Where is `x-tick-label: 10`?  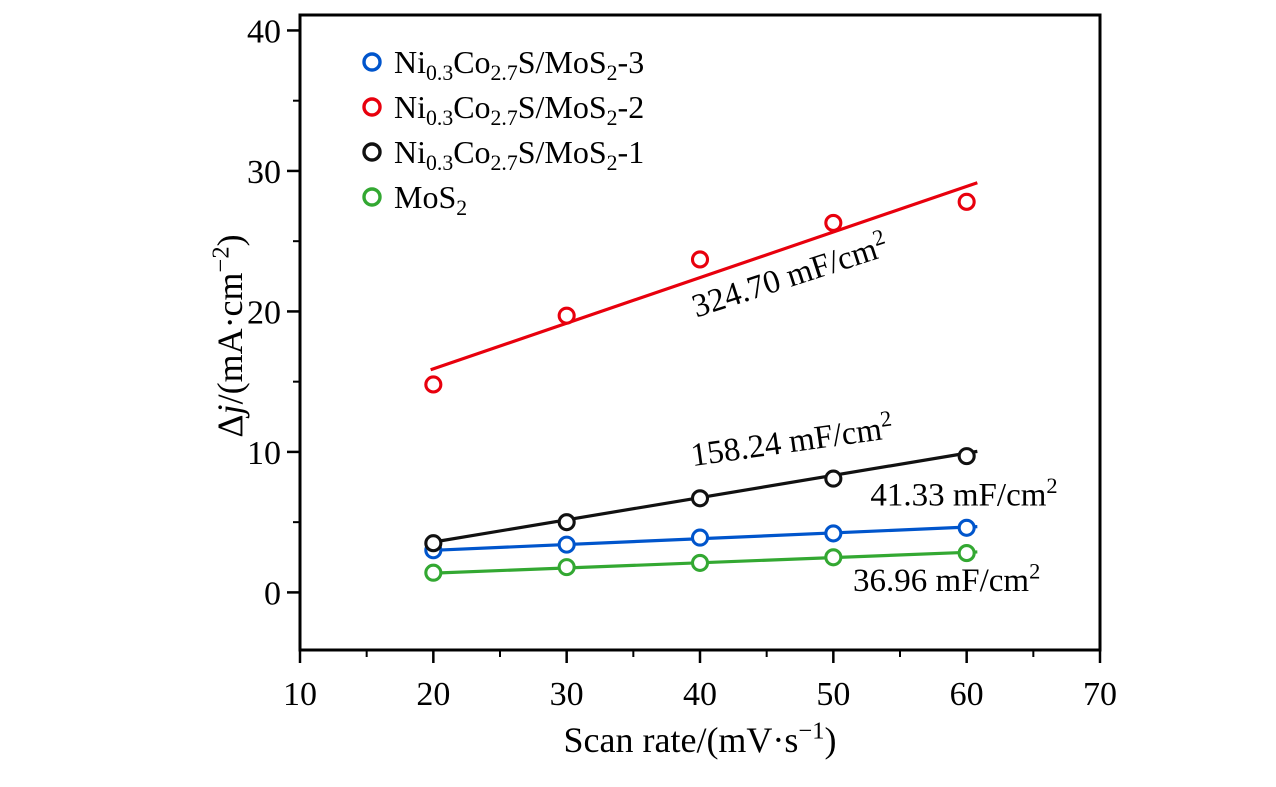
x-tick-label: 10 is located at coordinates (300, 694).